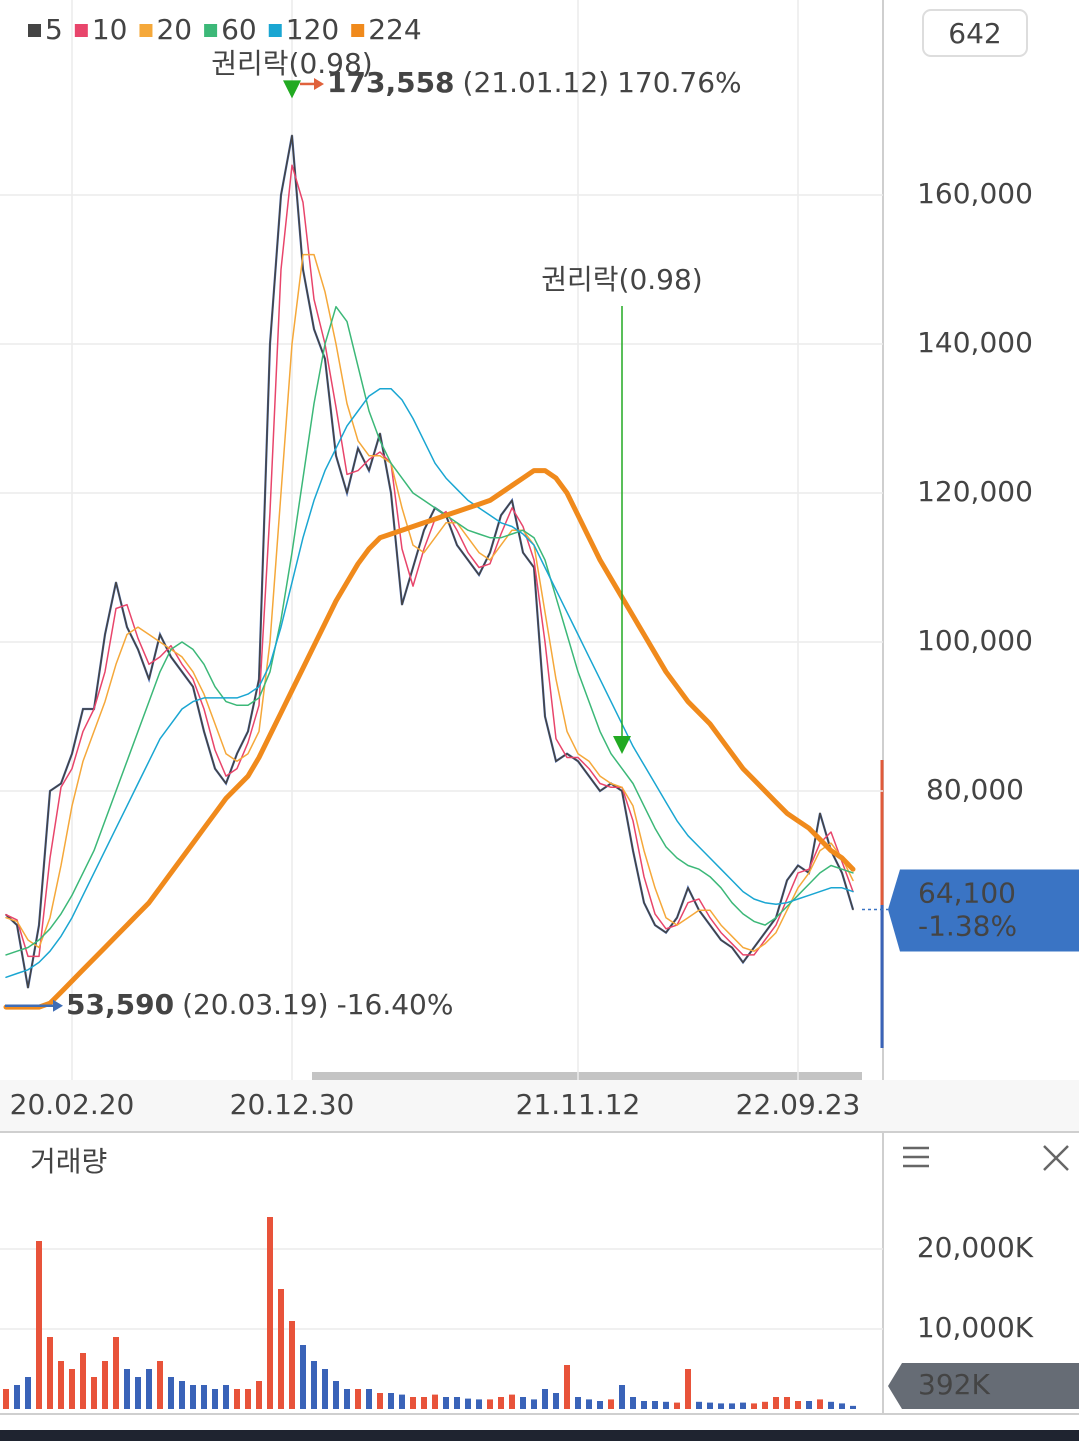 Image resolution: width=1079 pixels, height=1441 pixels. Describe the element at coordinates (975, 1247) in the screenshot. I see `y-tick-label: 20,000K` at that location.